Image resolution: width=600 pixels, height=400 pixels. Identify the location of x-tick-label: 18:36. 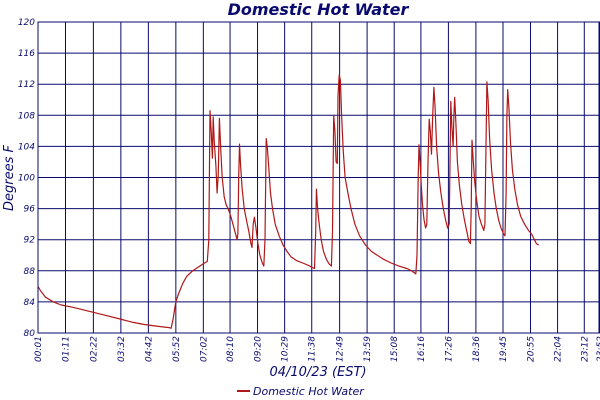
(477, 349).